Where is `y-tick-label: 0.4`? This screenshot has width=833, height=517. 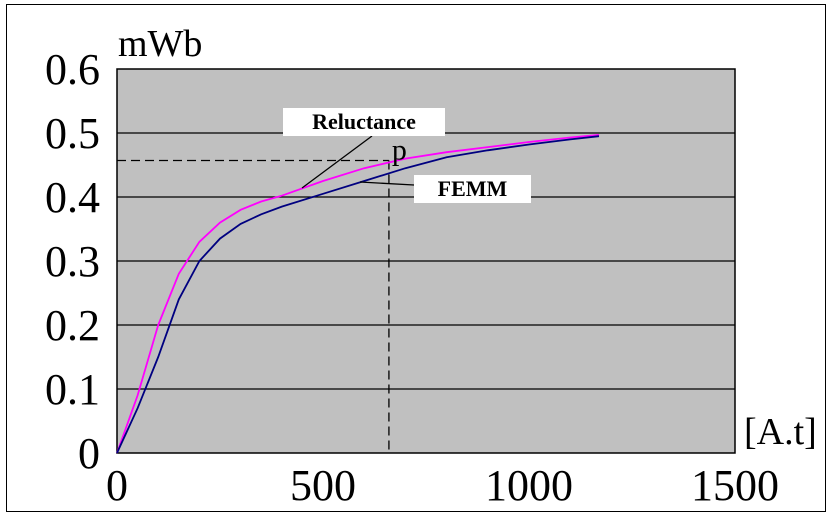
y-tick-label: 0.4 is located at coordinates (72, 197).